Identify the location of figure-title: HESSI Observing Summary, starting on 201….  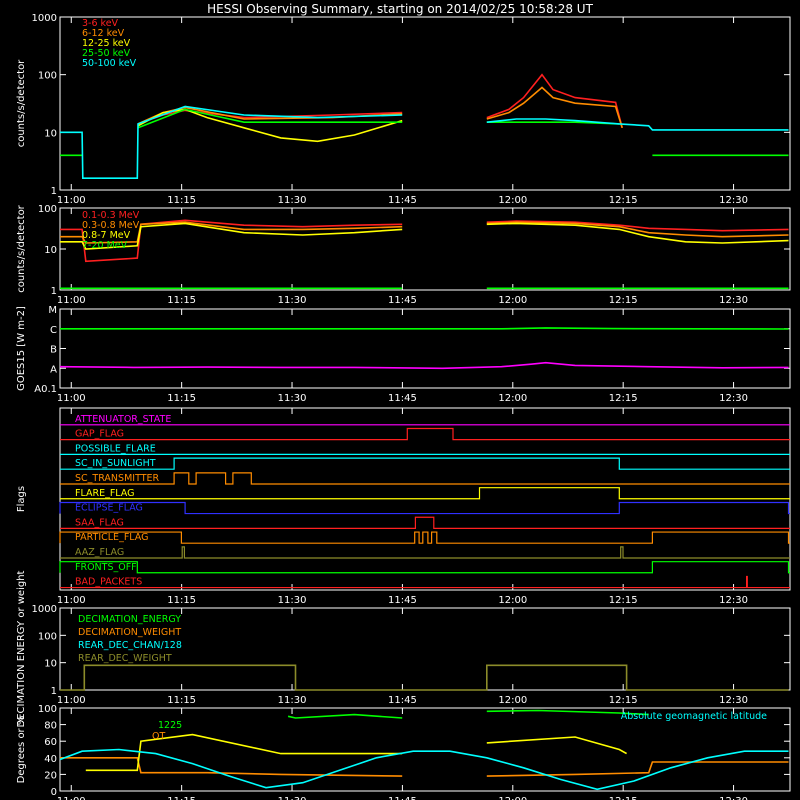
(400, 9).